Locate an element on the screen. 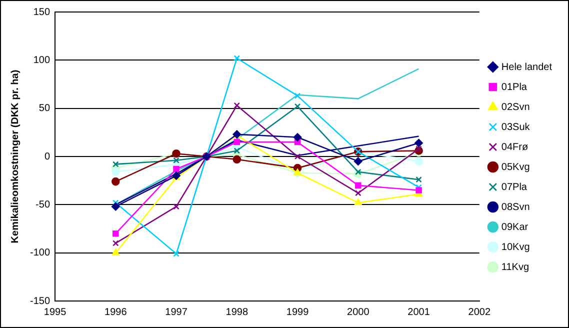 The image size is (569, 328). x-tick-label: 1995 is located at coordinates (55, 312).